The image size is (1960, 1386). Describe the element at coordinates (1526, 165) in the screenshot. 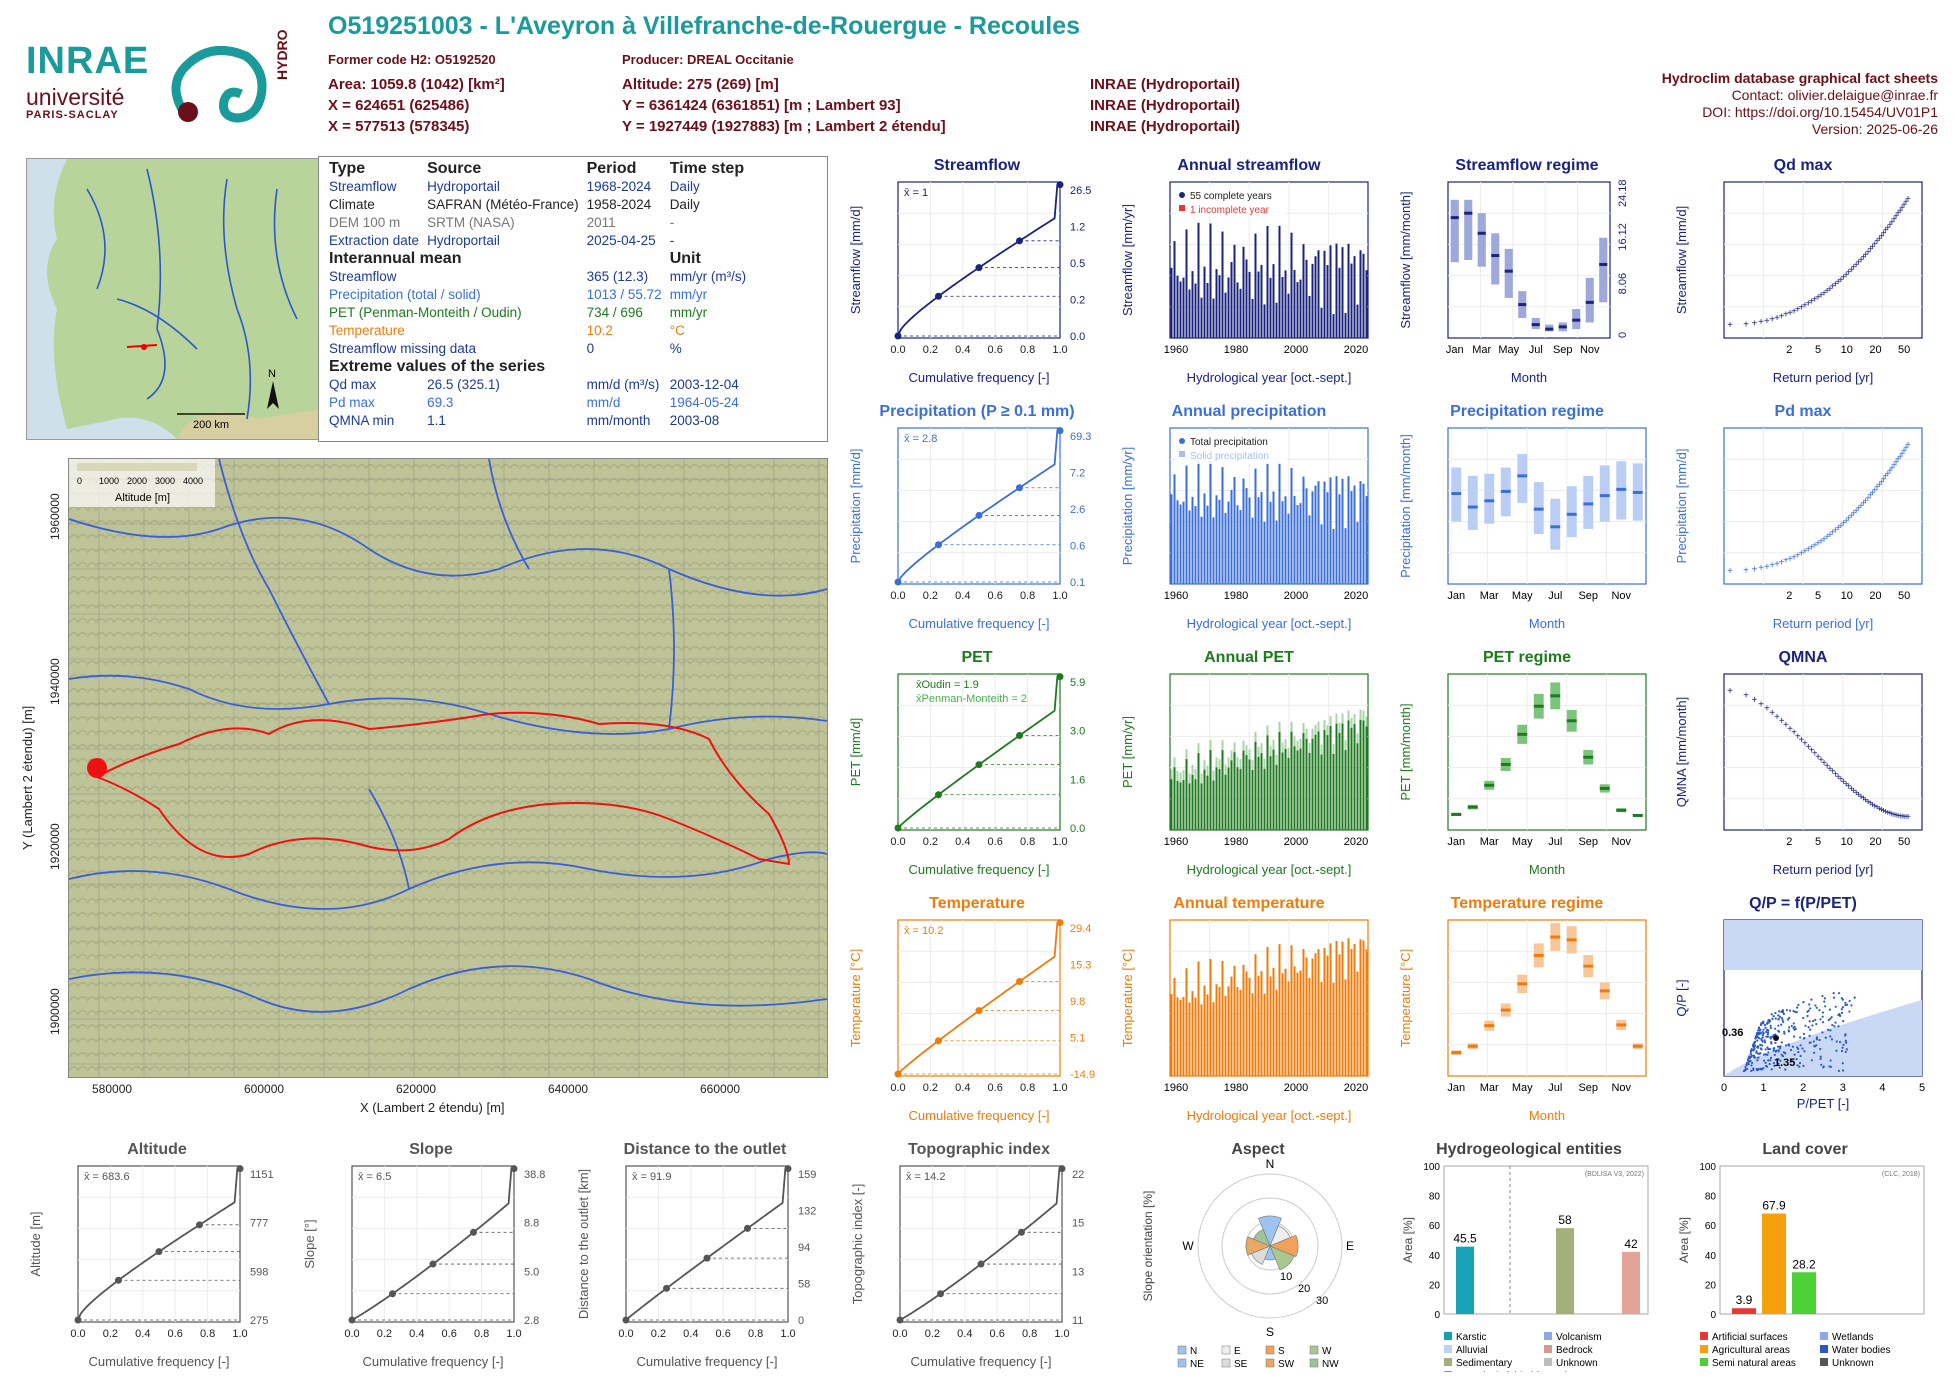

I see `streamflow_regime-title: Streamflow regime` at that location.